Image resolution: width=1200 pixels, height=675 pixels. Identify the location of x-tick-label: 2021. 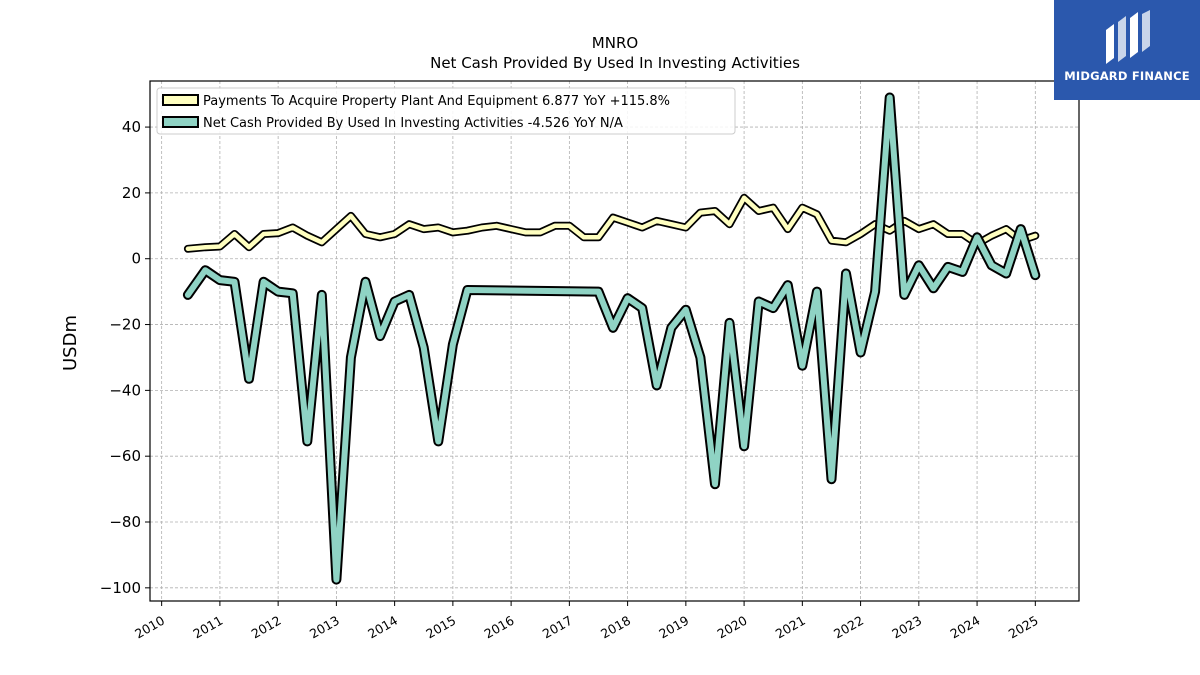
(790, 627).